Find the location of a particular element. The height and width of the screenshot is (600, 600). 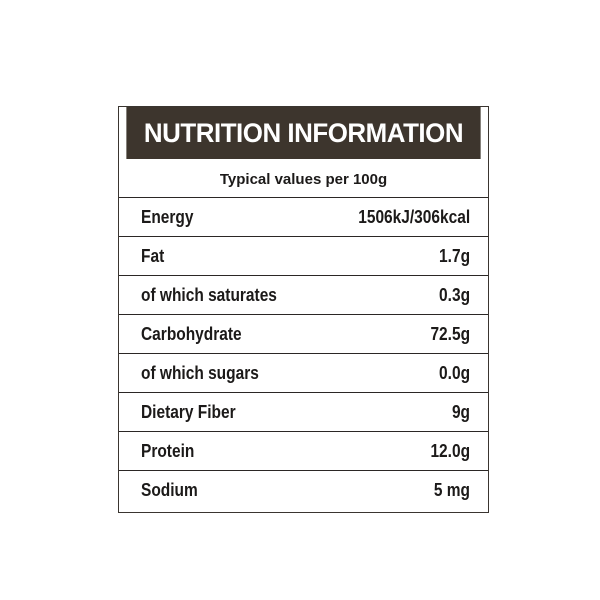

nutrient-value: 1.7g is located at coordinates (454, 255).